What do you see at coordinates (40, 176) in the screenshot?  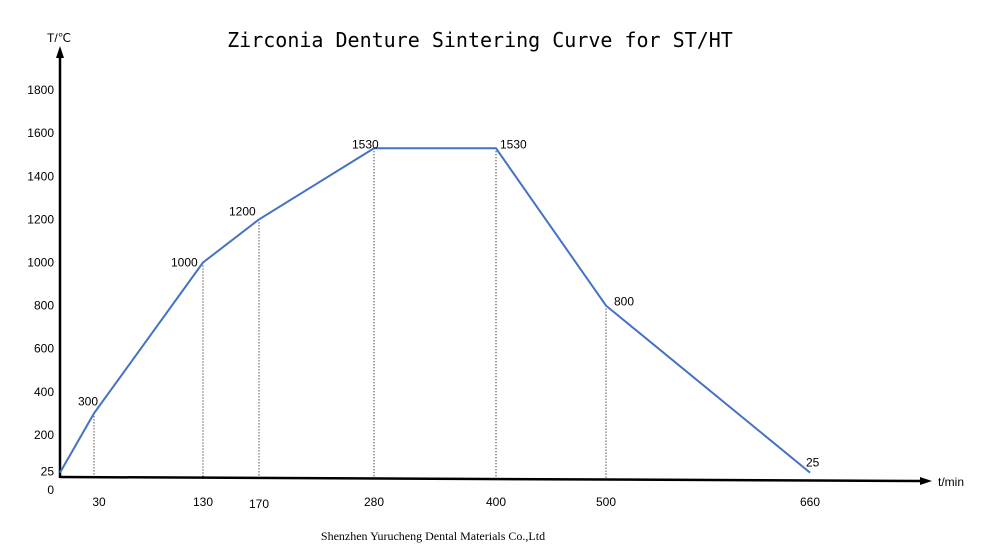 I see `y-tick-label: 1400` at bounding box center [40, 176].